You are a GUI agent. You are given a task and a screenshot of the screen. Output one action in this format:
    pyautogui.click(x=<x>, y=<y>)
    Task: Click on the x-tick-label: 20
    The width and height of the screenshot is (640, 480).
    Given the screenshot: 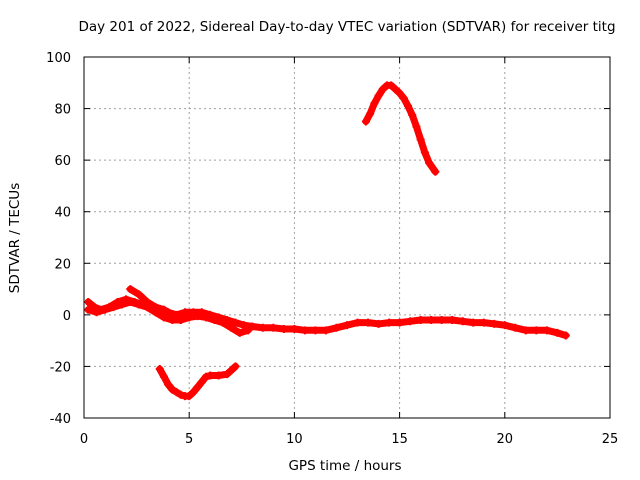 What is the action you would take?
    pyautogui.click(x=505, y=439)
    